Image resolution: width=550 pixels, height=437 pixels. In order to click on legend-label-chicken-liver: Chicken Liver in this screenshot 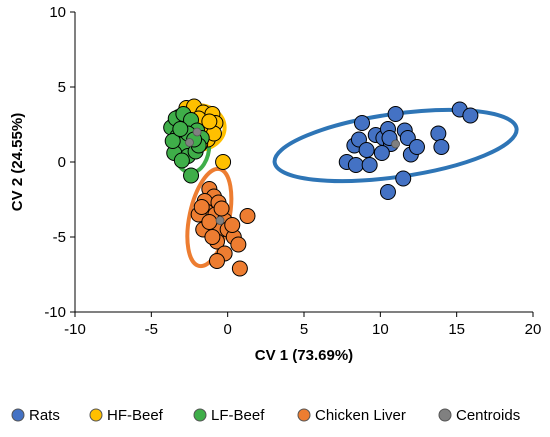, I will do `click(360, 415)`.